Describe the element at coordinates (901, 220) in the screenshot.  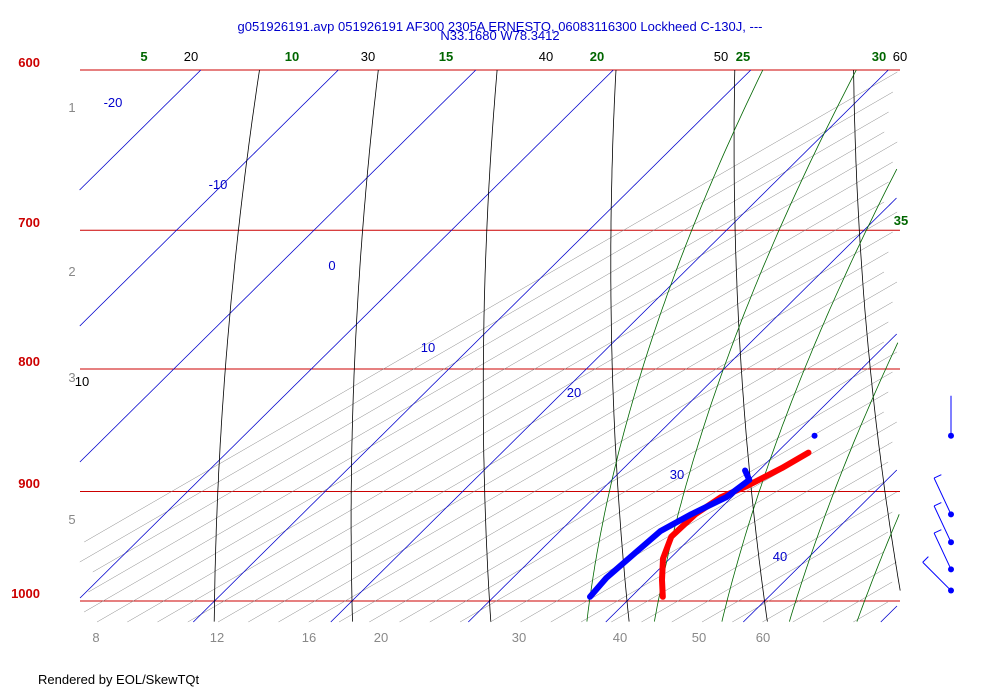
I see `moist-adiabat-label: 35` at that location.